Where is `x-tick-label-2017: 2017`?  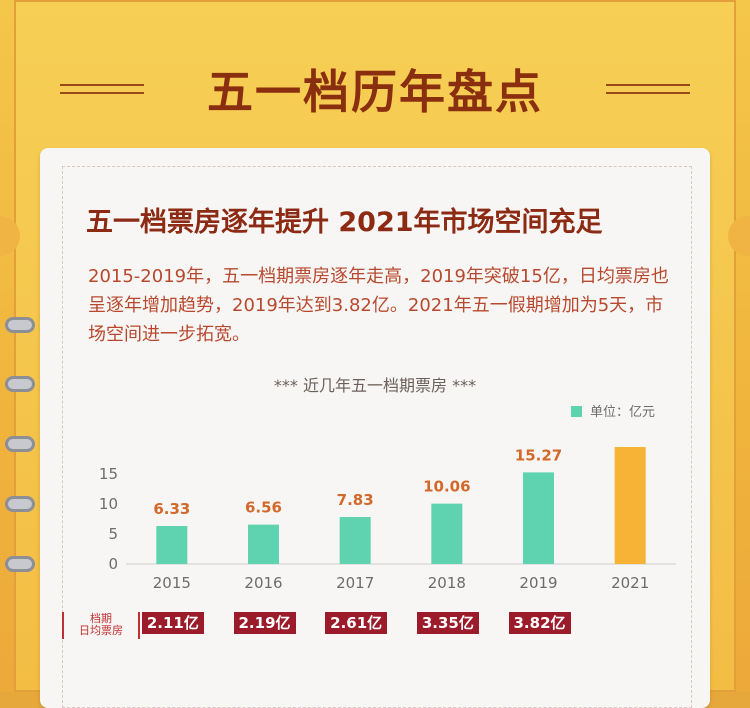 x-tick-label-2017: 2017 is located at coordinates (355, 583).